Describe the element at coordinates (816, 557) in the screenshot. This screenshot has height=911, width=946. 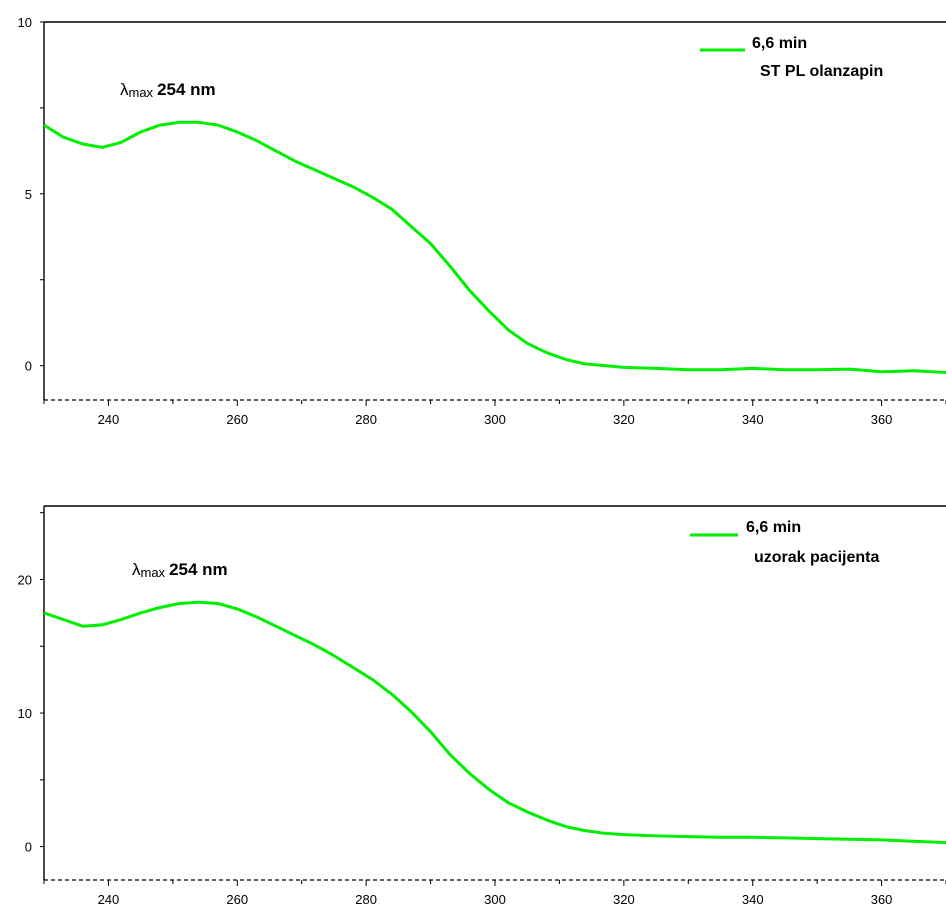
I see `legend-series-label: uzorak pacijenta` at that location.